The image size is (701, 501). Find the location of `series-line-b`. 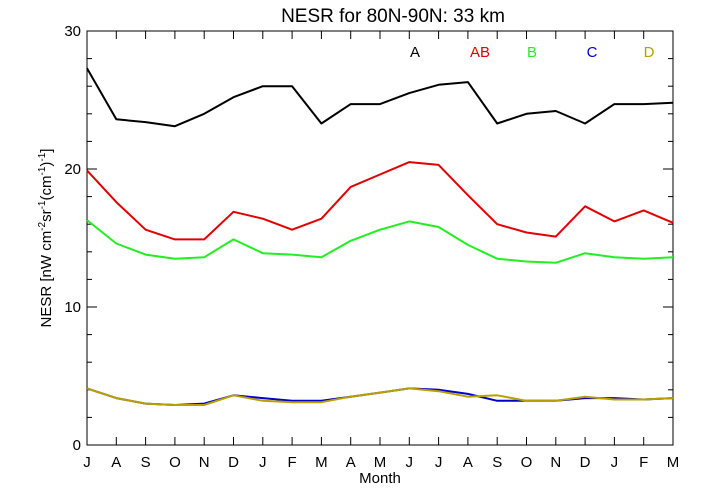

series-line-b is located at coordinates (380, 241).